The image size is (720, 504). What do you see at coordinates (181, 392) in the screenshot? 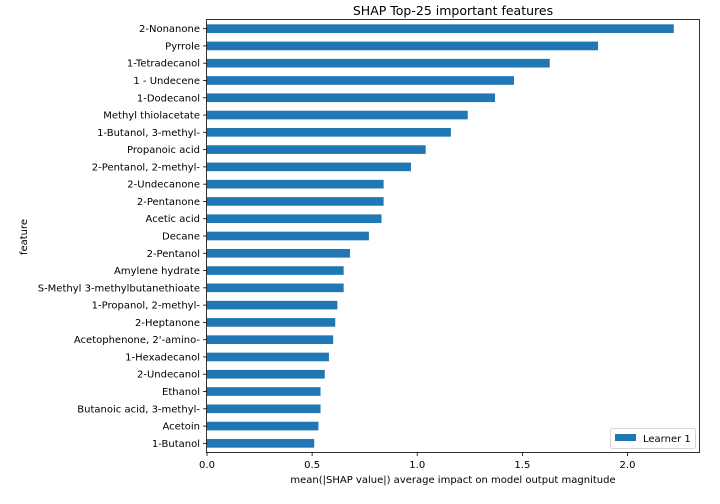
I see `y-tick-label: Ethanol` at bounding box center [181, 392].